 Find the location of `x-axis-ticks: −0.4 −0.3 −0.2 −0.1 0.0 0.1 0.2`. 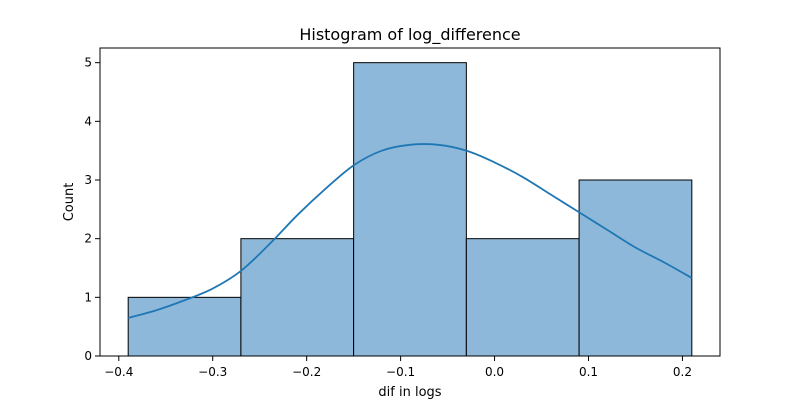

x-axis-ticks: −0.4 −0.3 −0.2 −0.1 0.0 0.1 0.2 is located at coordinates (398, 367).